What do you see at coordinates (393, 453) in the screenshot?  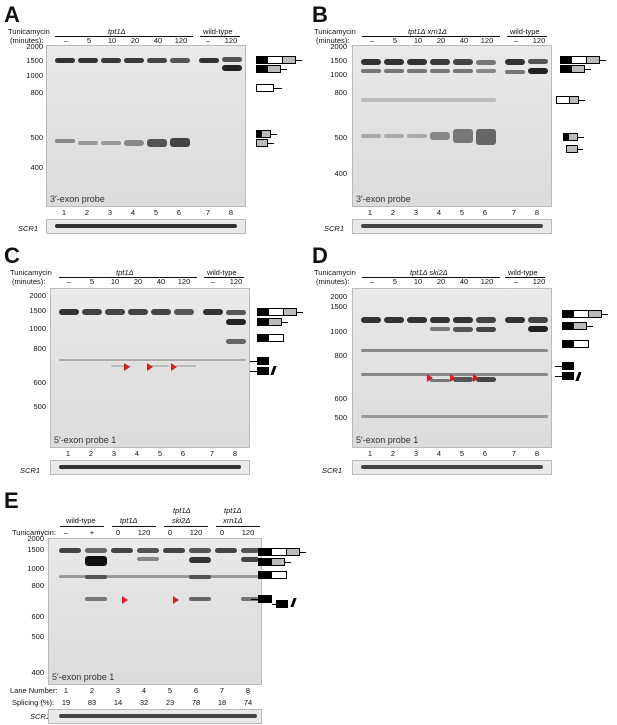 I see `lane-number: 2` at bounding box center [393, 453].